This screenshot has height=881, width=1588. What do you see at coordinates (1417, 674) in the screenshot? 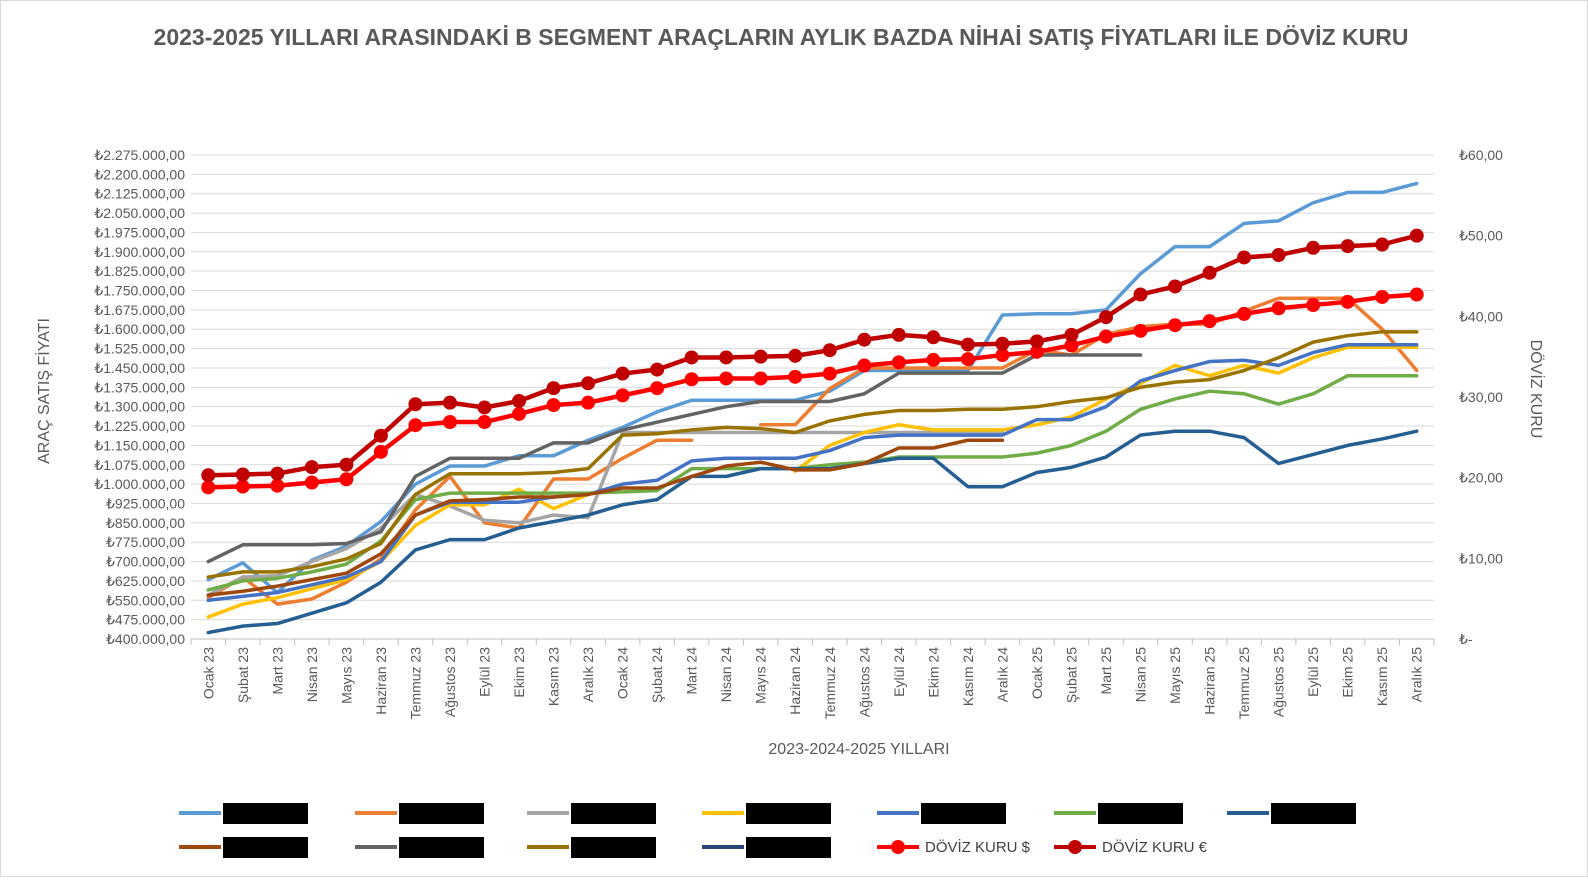
I see `x-tick-label: Aralık 25` at bounding box center [1417, 674].